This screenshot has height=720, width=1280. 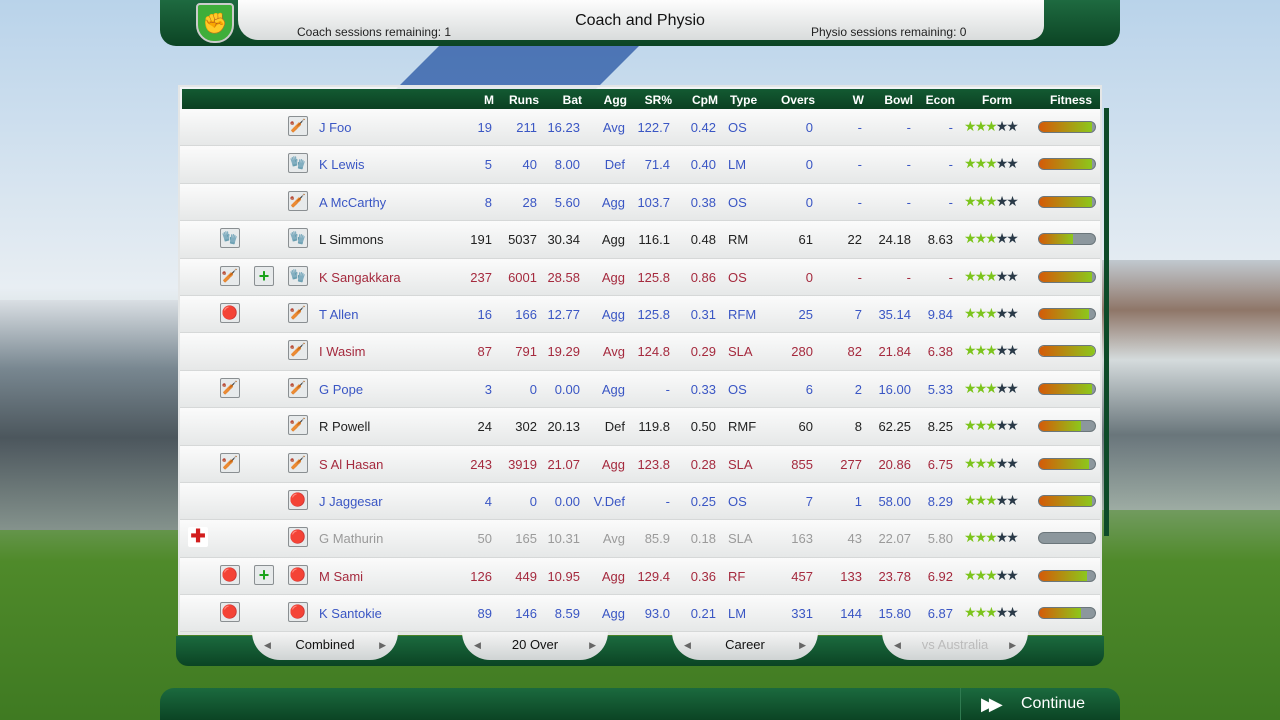 What do you see at coordinates (345, 427) in the screenshot?
I see `player-name: R Powell` at bounding box center [345, 427].